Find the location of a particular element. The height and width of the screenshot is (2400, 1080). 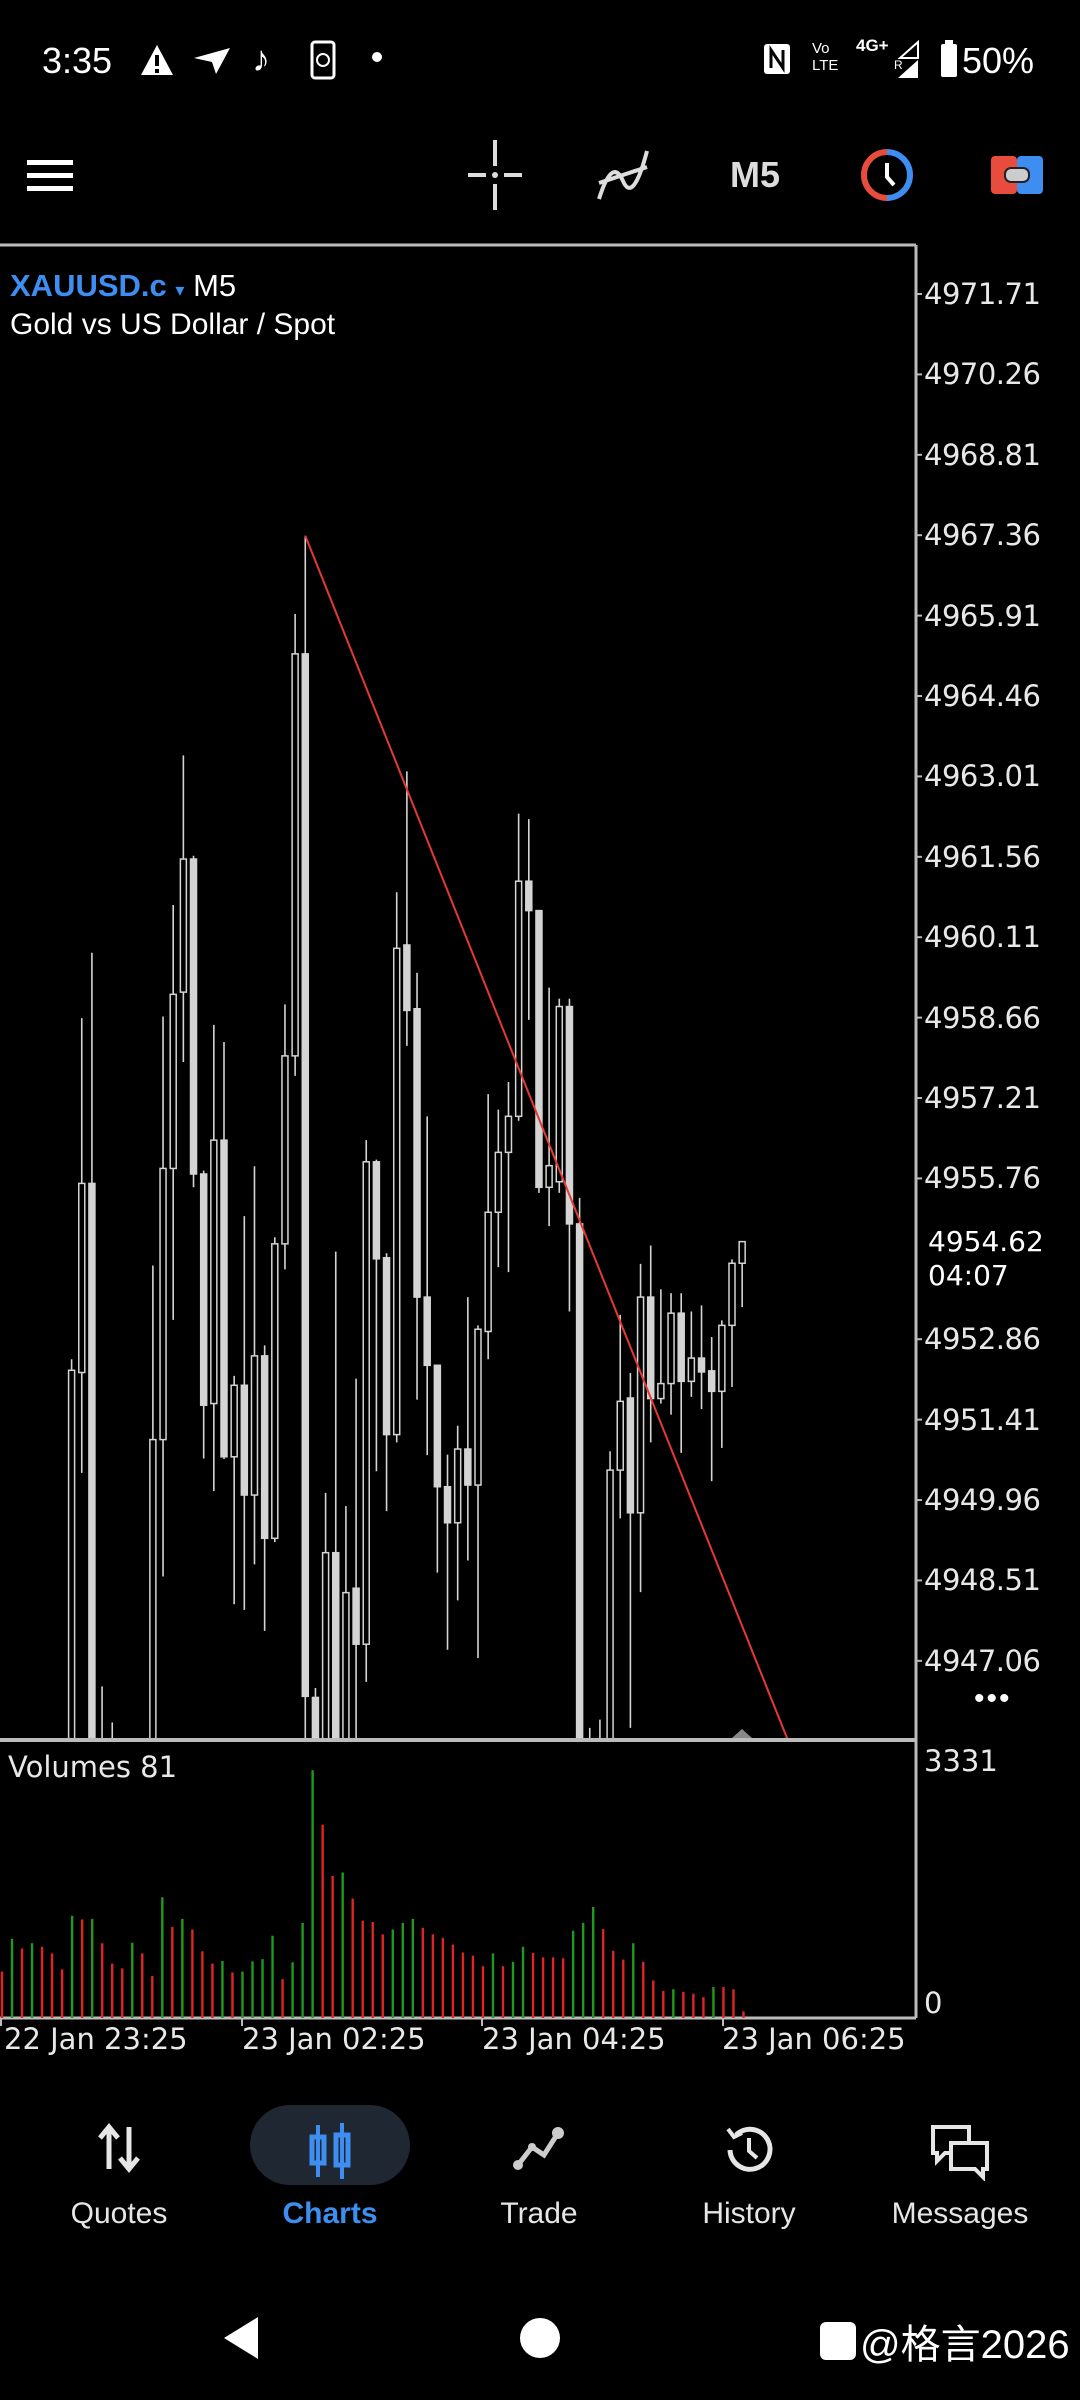

watermark-text: @格言2026 is located at coordinates (965, 2345).